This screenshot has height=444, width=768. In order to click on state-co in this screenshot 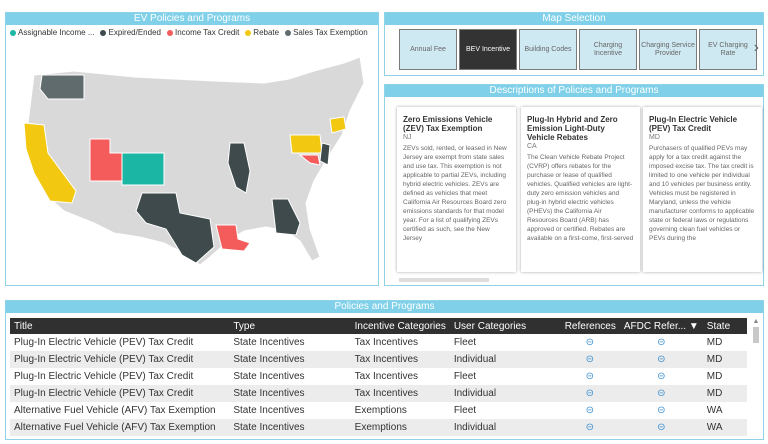, I will do `click(143, 169)`.